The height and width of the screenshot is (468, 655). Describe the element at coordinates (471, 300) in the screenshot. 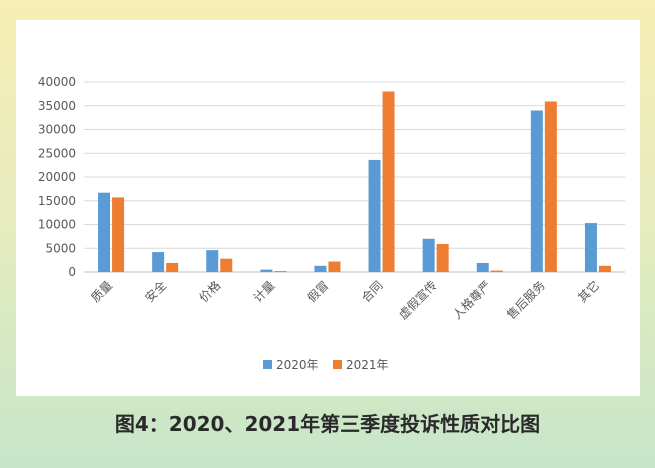

I see `x-category-label: 人格尊严` at that location.